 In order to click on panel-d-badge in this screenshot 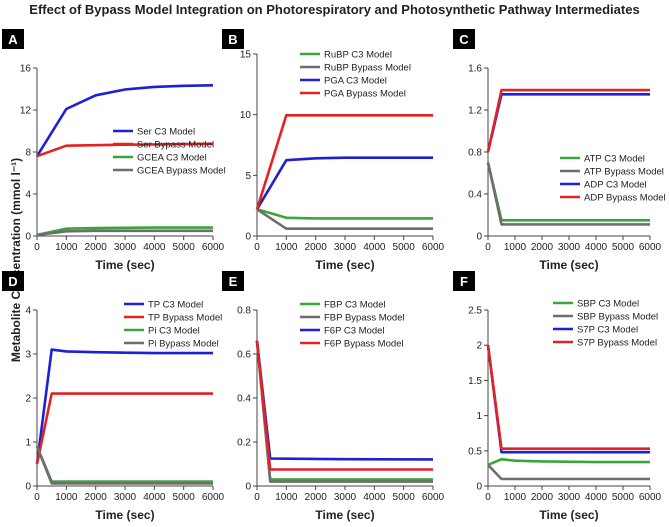, I will do `click(13, 281)`.